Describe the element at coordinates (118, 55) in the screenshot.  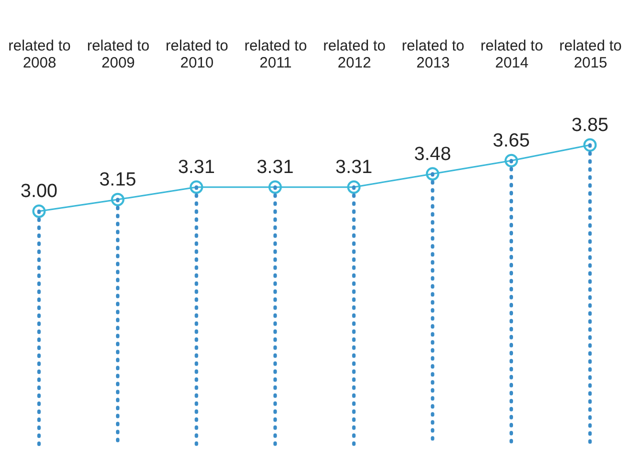
I see `x-tick-label: related to 2009` at that location.